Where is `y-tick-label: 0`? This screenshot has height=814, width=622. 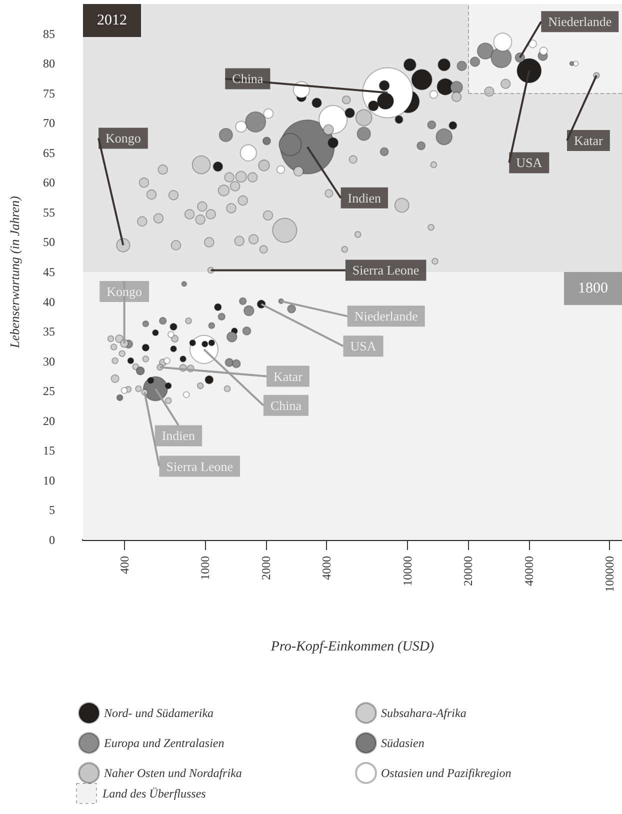
y-tick-label: 0 is located at coordinates (52, 540).